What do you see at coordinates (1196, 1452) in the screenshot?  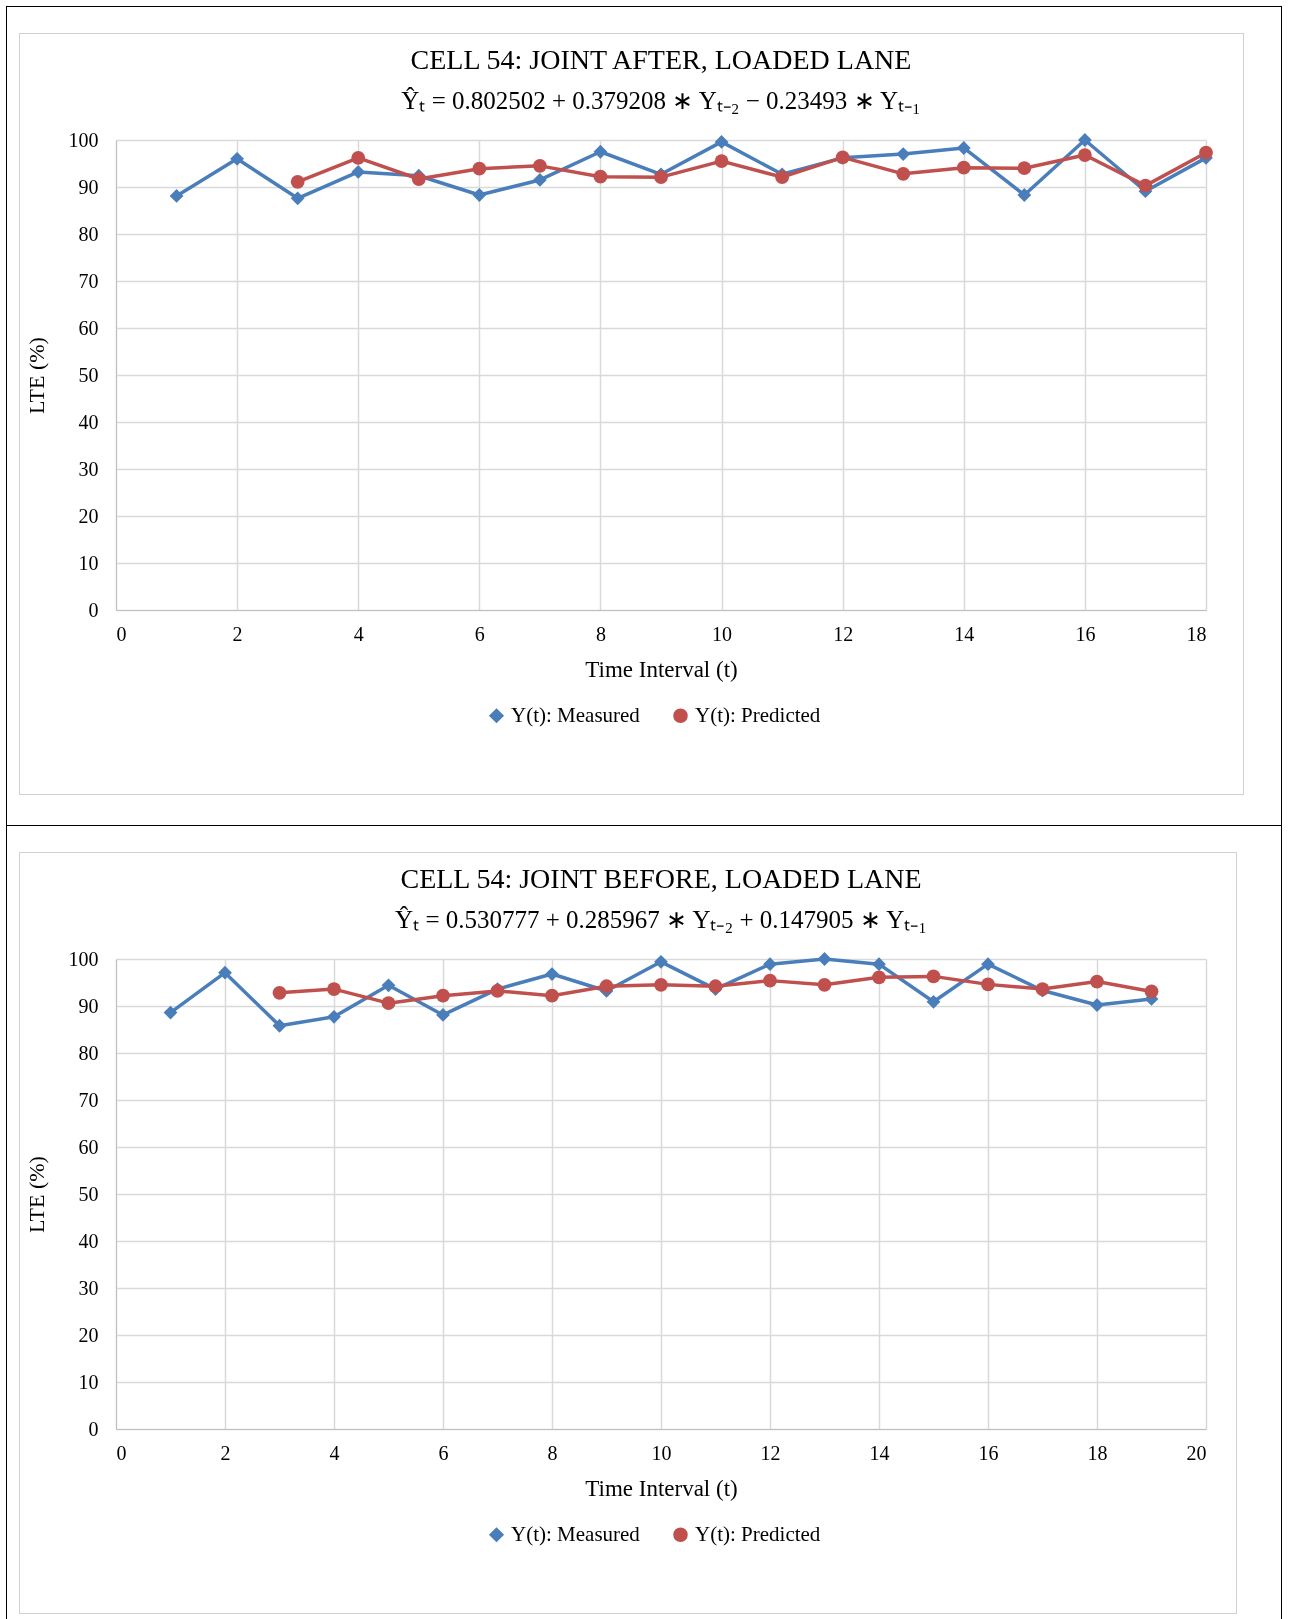 I see `x-tick-label: 20` at bounding box center [1196, 1452].